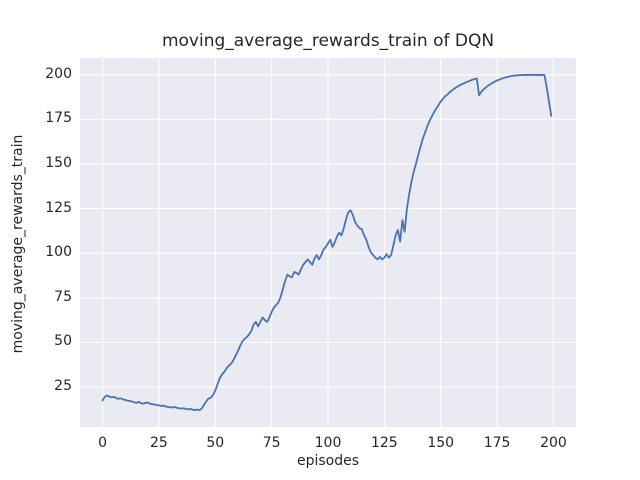 The width and height of the screenshot is (640, 480). What do you see at coordinates (497, 443) in the screenshot?
I see `x-tick-label: 175` at bounding box center [497, 443].